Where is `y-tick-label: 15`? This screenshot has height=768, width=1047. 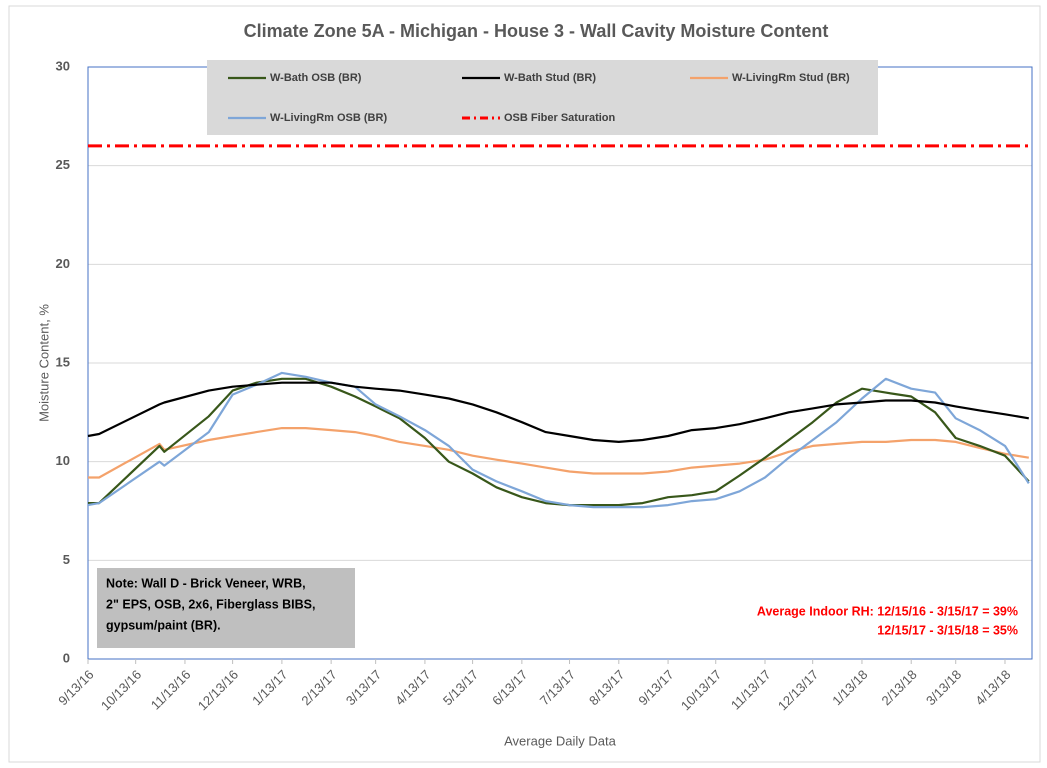
y-tick-label: 15 is located at coordinates (63, 361).